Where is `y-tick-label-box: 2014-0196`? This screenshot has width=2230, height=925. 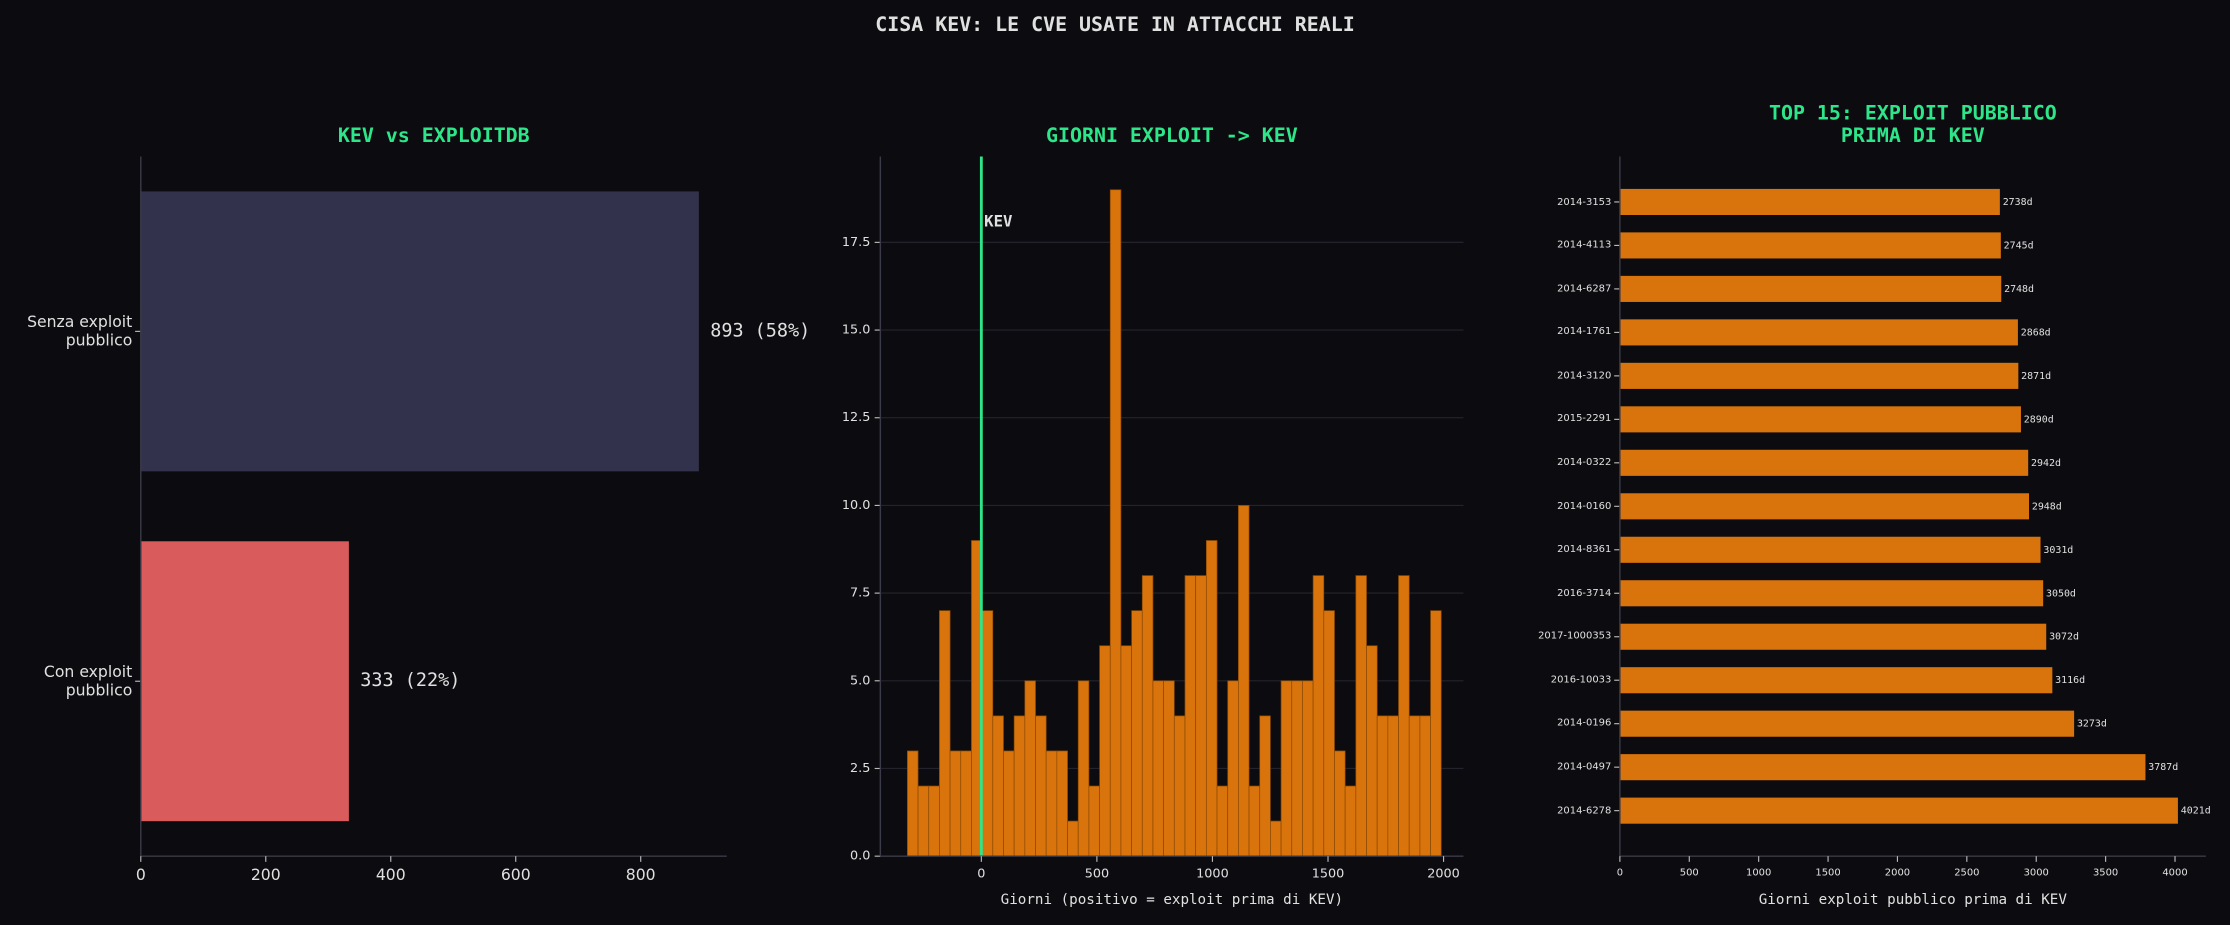
y-tick-label-box: 2014-0196 is located at coordinates (1584, 723).